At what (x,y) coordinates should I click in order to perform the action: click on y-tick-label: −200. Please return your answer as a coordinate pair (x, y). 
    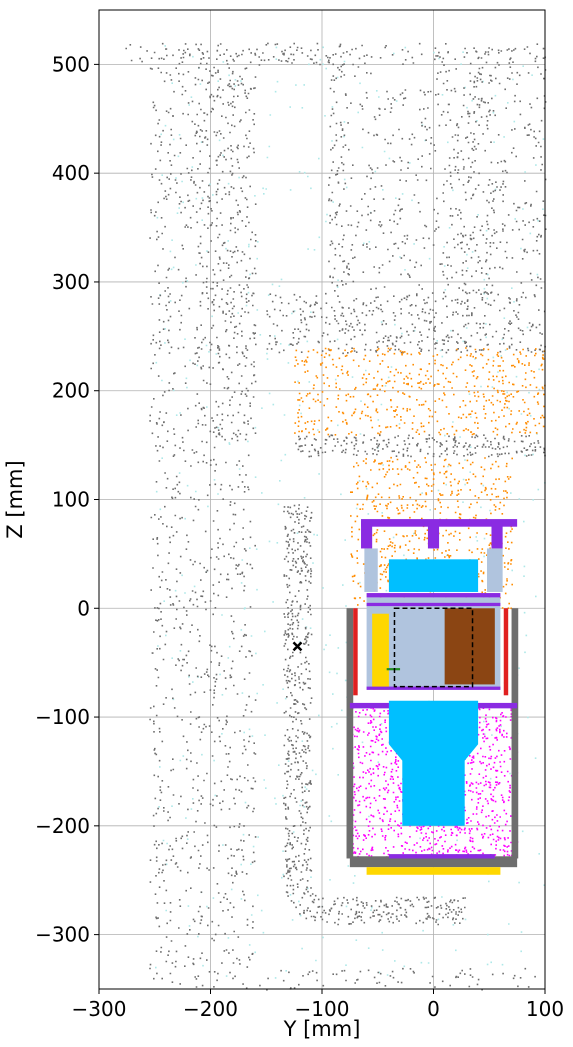
    Looking at the image, I should click on (62, 826).